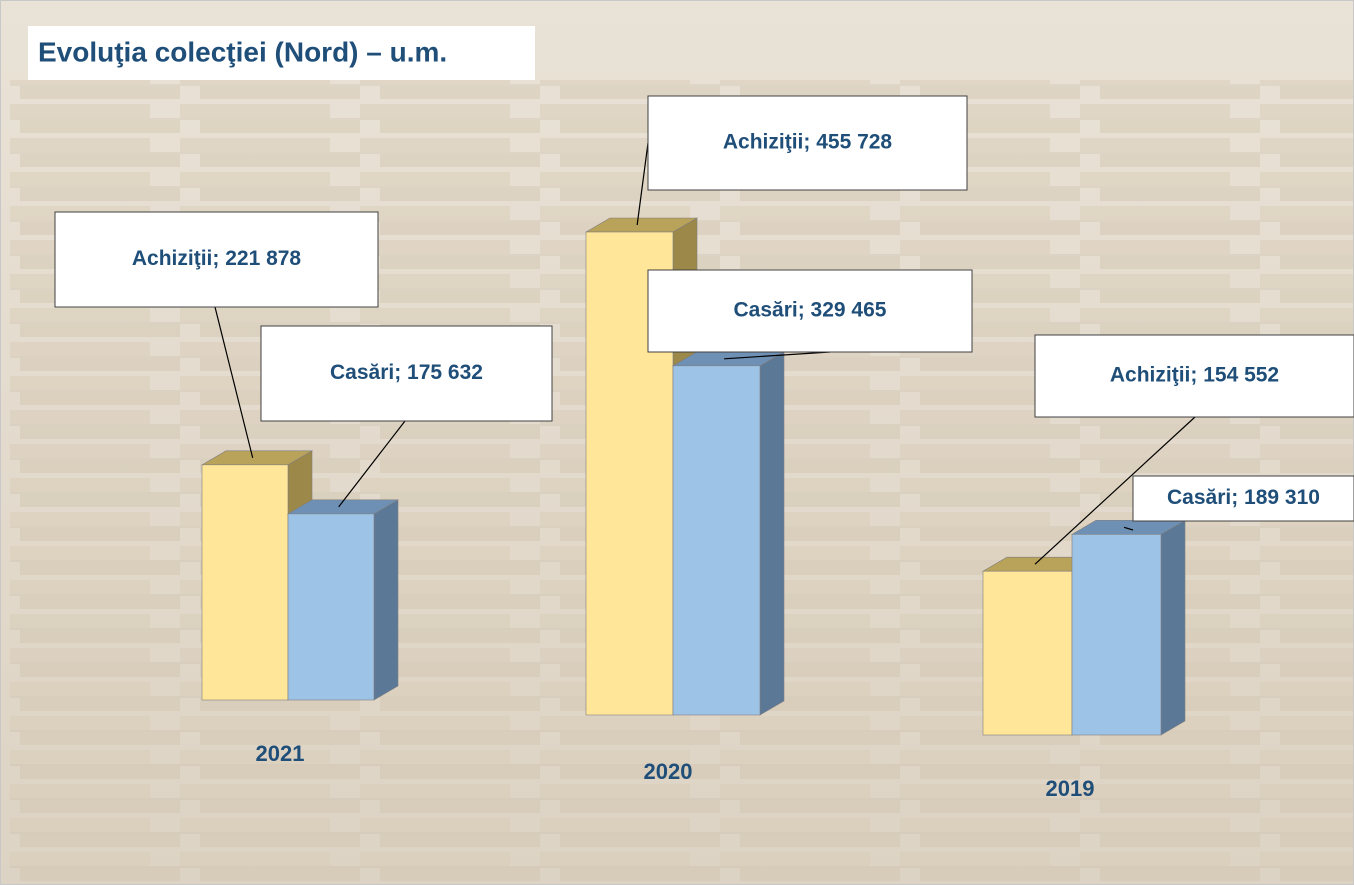  I want to click on data-label: Achiziţii; 455 728, so click(808, 142).